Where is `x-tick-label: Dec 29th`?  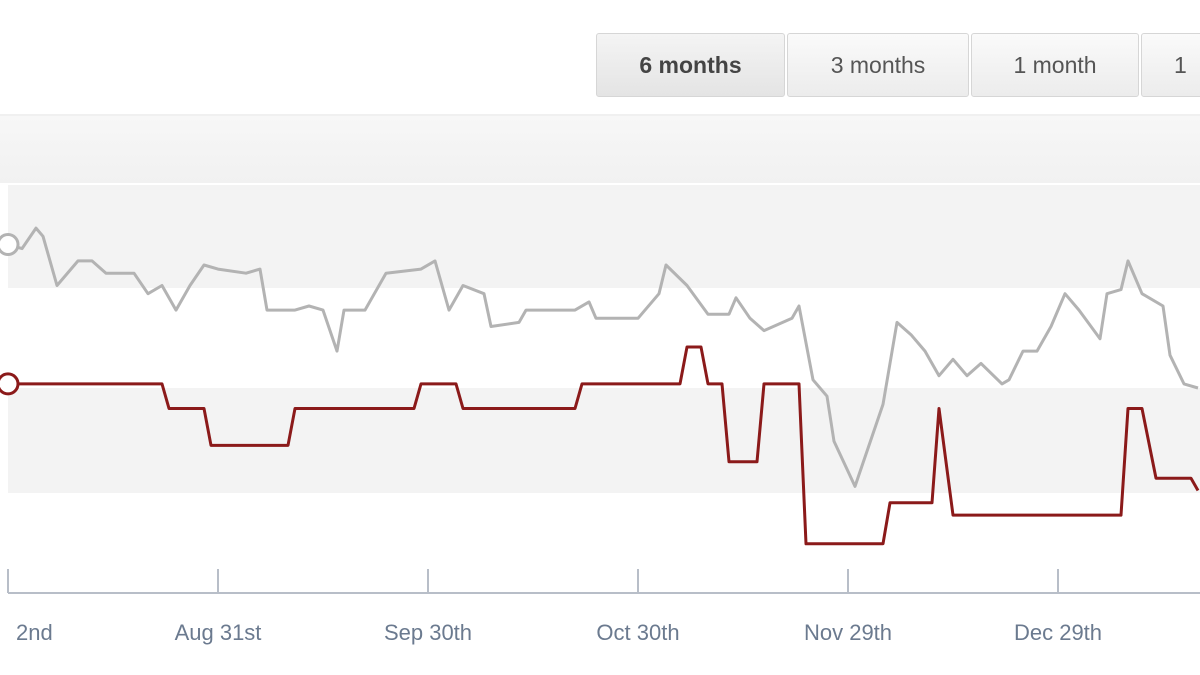 x-tick-label: Dec 29th is located at coordinates (1058, 632).